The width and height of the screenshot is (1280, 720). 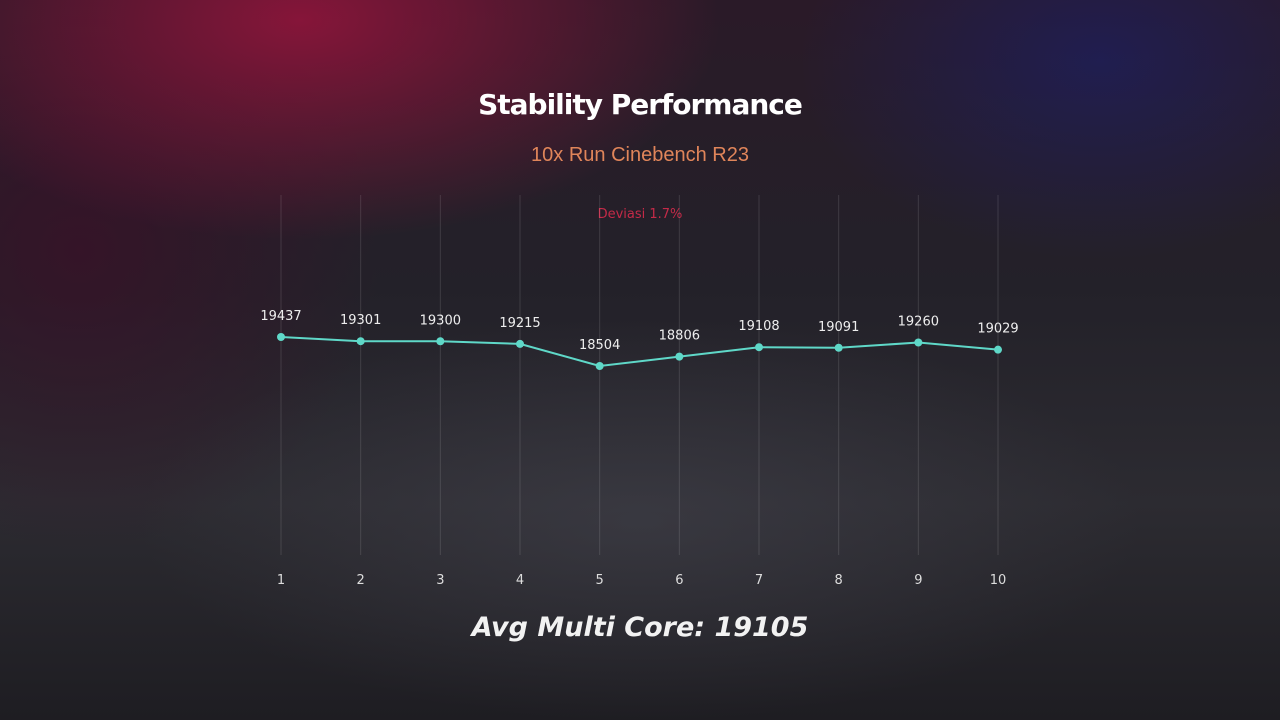 I want to click on chart-title: Stability Performance, so click(x=640, y=104).